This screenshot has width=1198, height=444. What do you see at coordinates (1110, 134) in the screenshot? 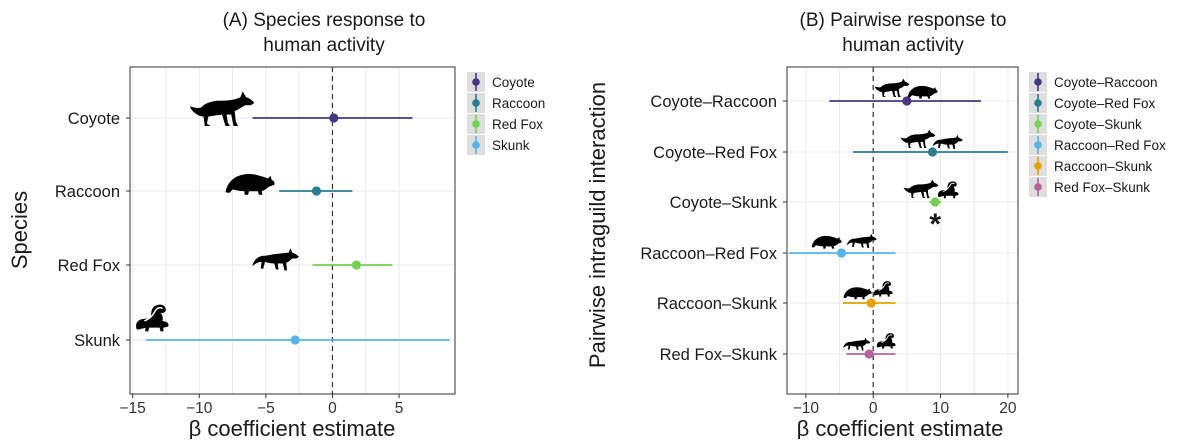
I see `panel-b-legend` at bounding box center [1110, 134].